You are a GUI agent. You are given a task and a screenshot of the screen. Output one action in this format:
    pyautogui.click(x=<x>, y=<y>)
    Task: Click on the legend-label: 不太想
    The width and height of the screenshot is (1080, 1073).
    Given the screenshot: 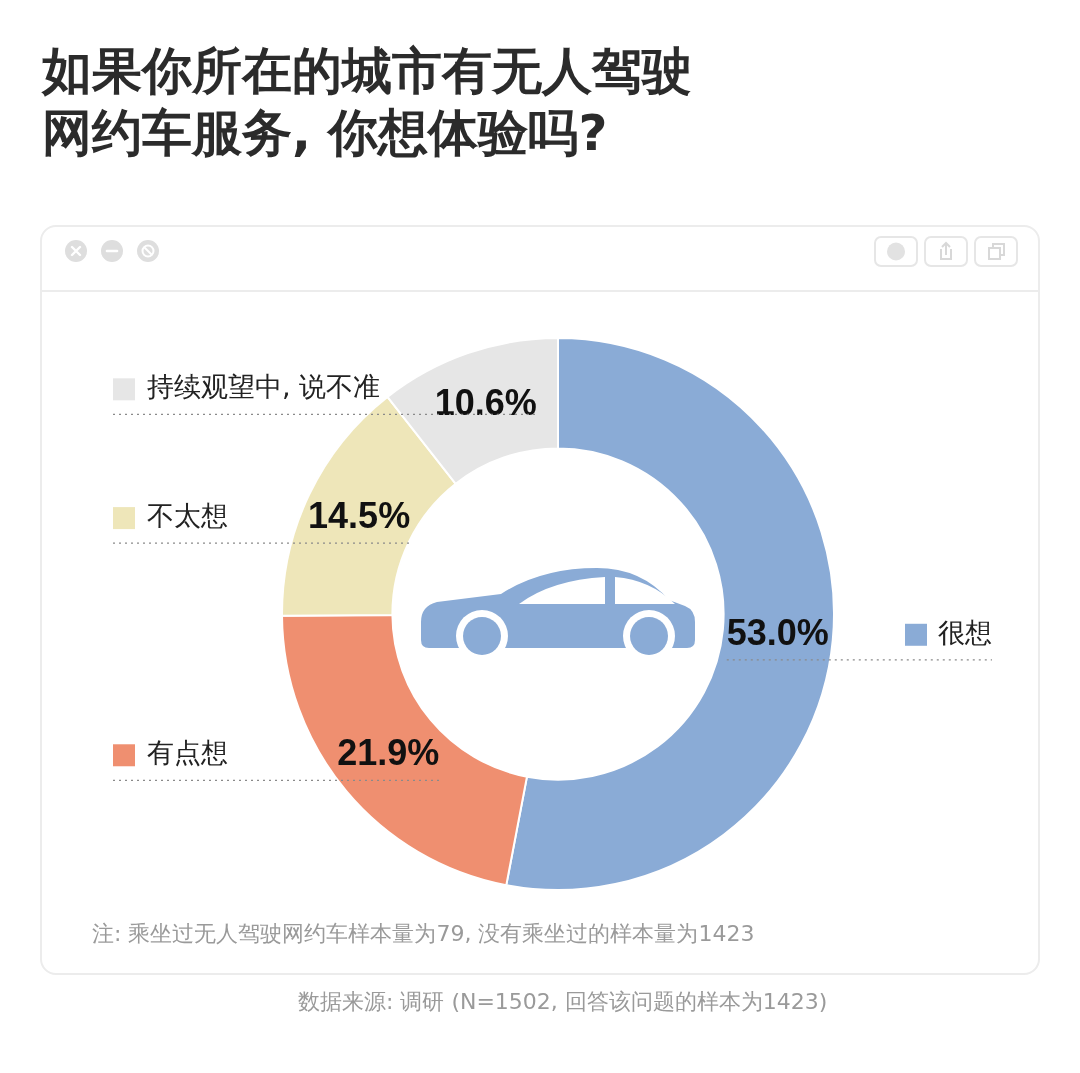 What is the action you would take?
    pyautogui.click(x=187, y=516)
    